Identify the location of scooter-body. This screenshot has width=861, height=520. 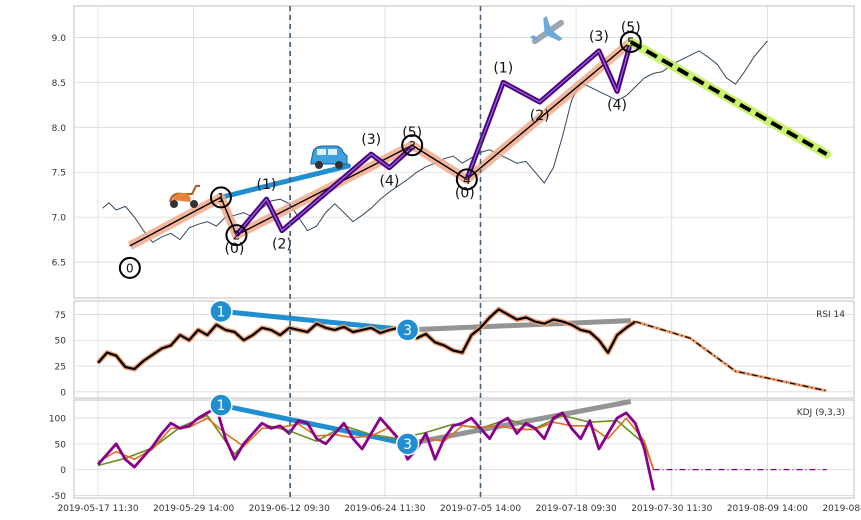
(181, 197).